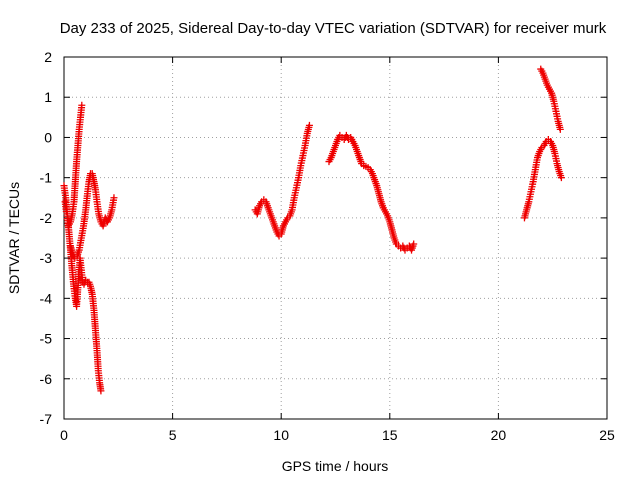 This screenshot has height=480, width=640. What do you see at coordinates (390, 435) in the screenshot?
I see `x-tick-label: 15` at bounding box center [390, 435].